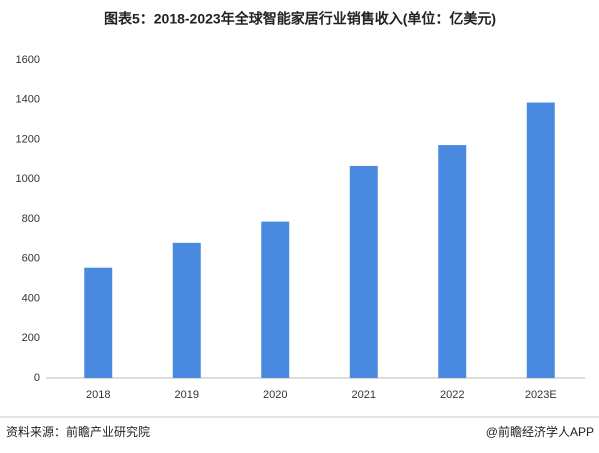  Describe the element at coordinates (364, 395) in the screenshot. I see `x-tick-label: 2021` at that location.